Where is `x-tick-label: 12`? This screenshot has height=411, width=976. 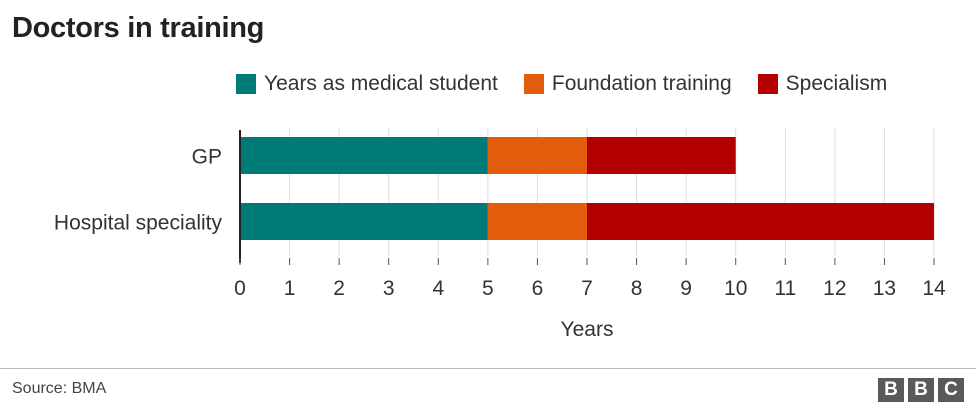
x-tick-label: 12 is located at coordinates (834, 288).